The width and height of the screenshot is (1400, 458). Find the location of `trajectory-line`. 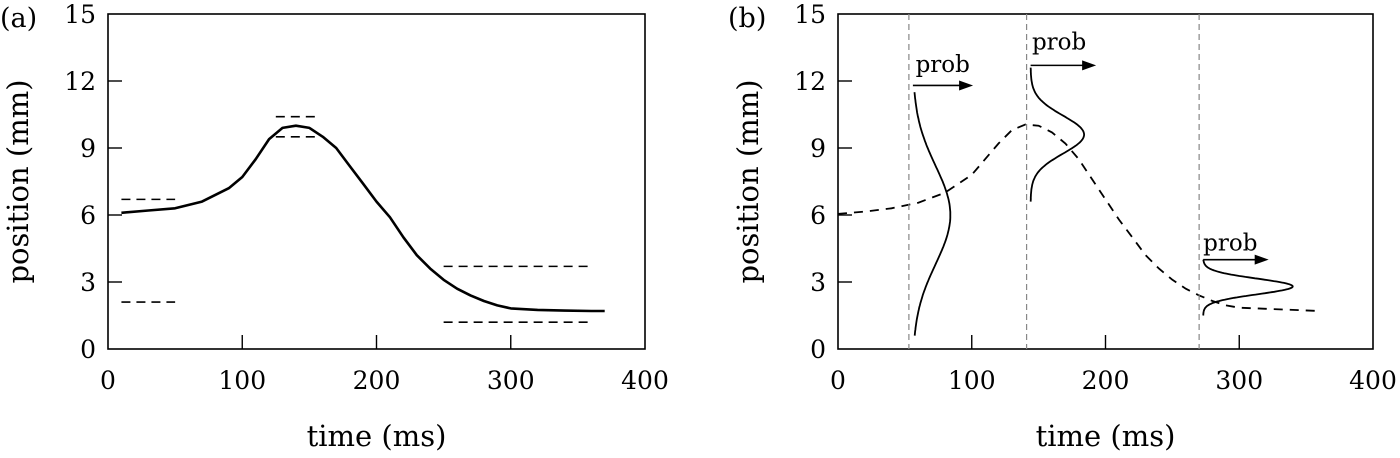

trajectory-line is located at coordinates (363, 218).